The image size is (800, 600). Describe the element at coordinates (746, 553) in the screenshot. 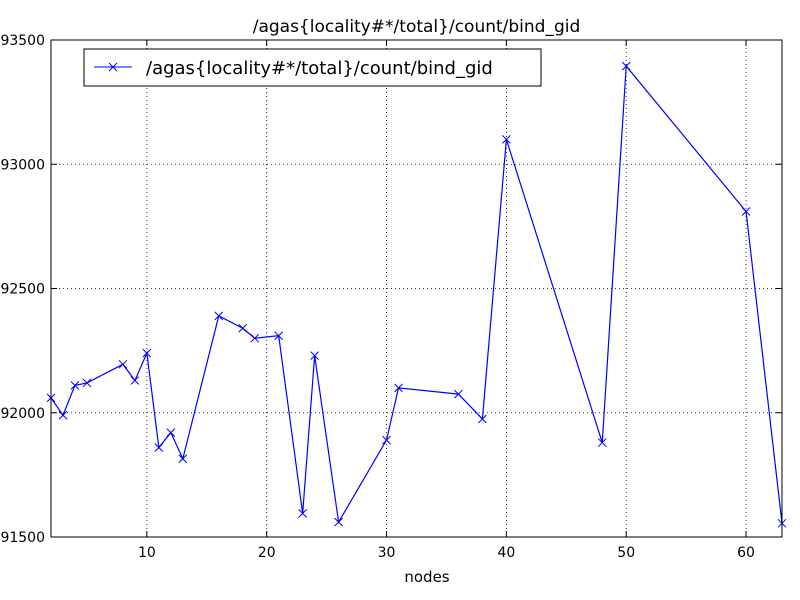

I see `x-tick-label: 60` at that location.